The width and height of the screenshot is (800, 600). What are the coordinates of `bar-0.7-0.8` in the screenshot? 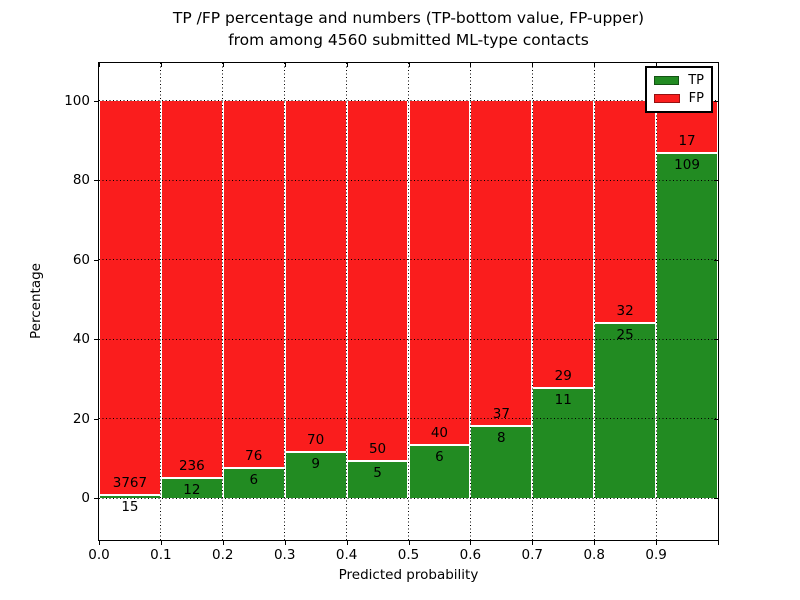 It's located at (563, 299).